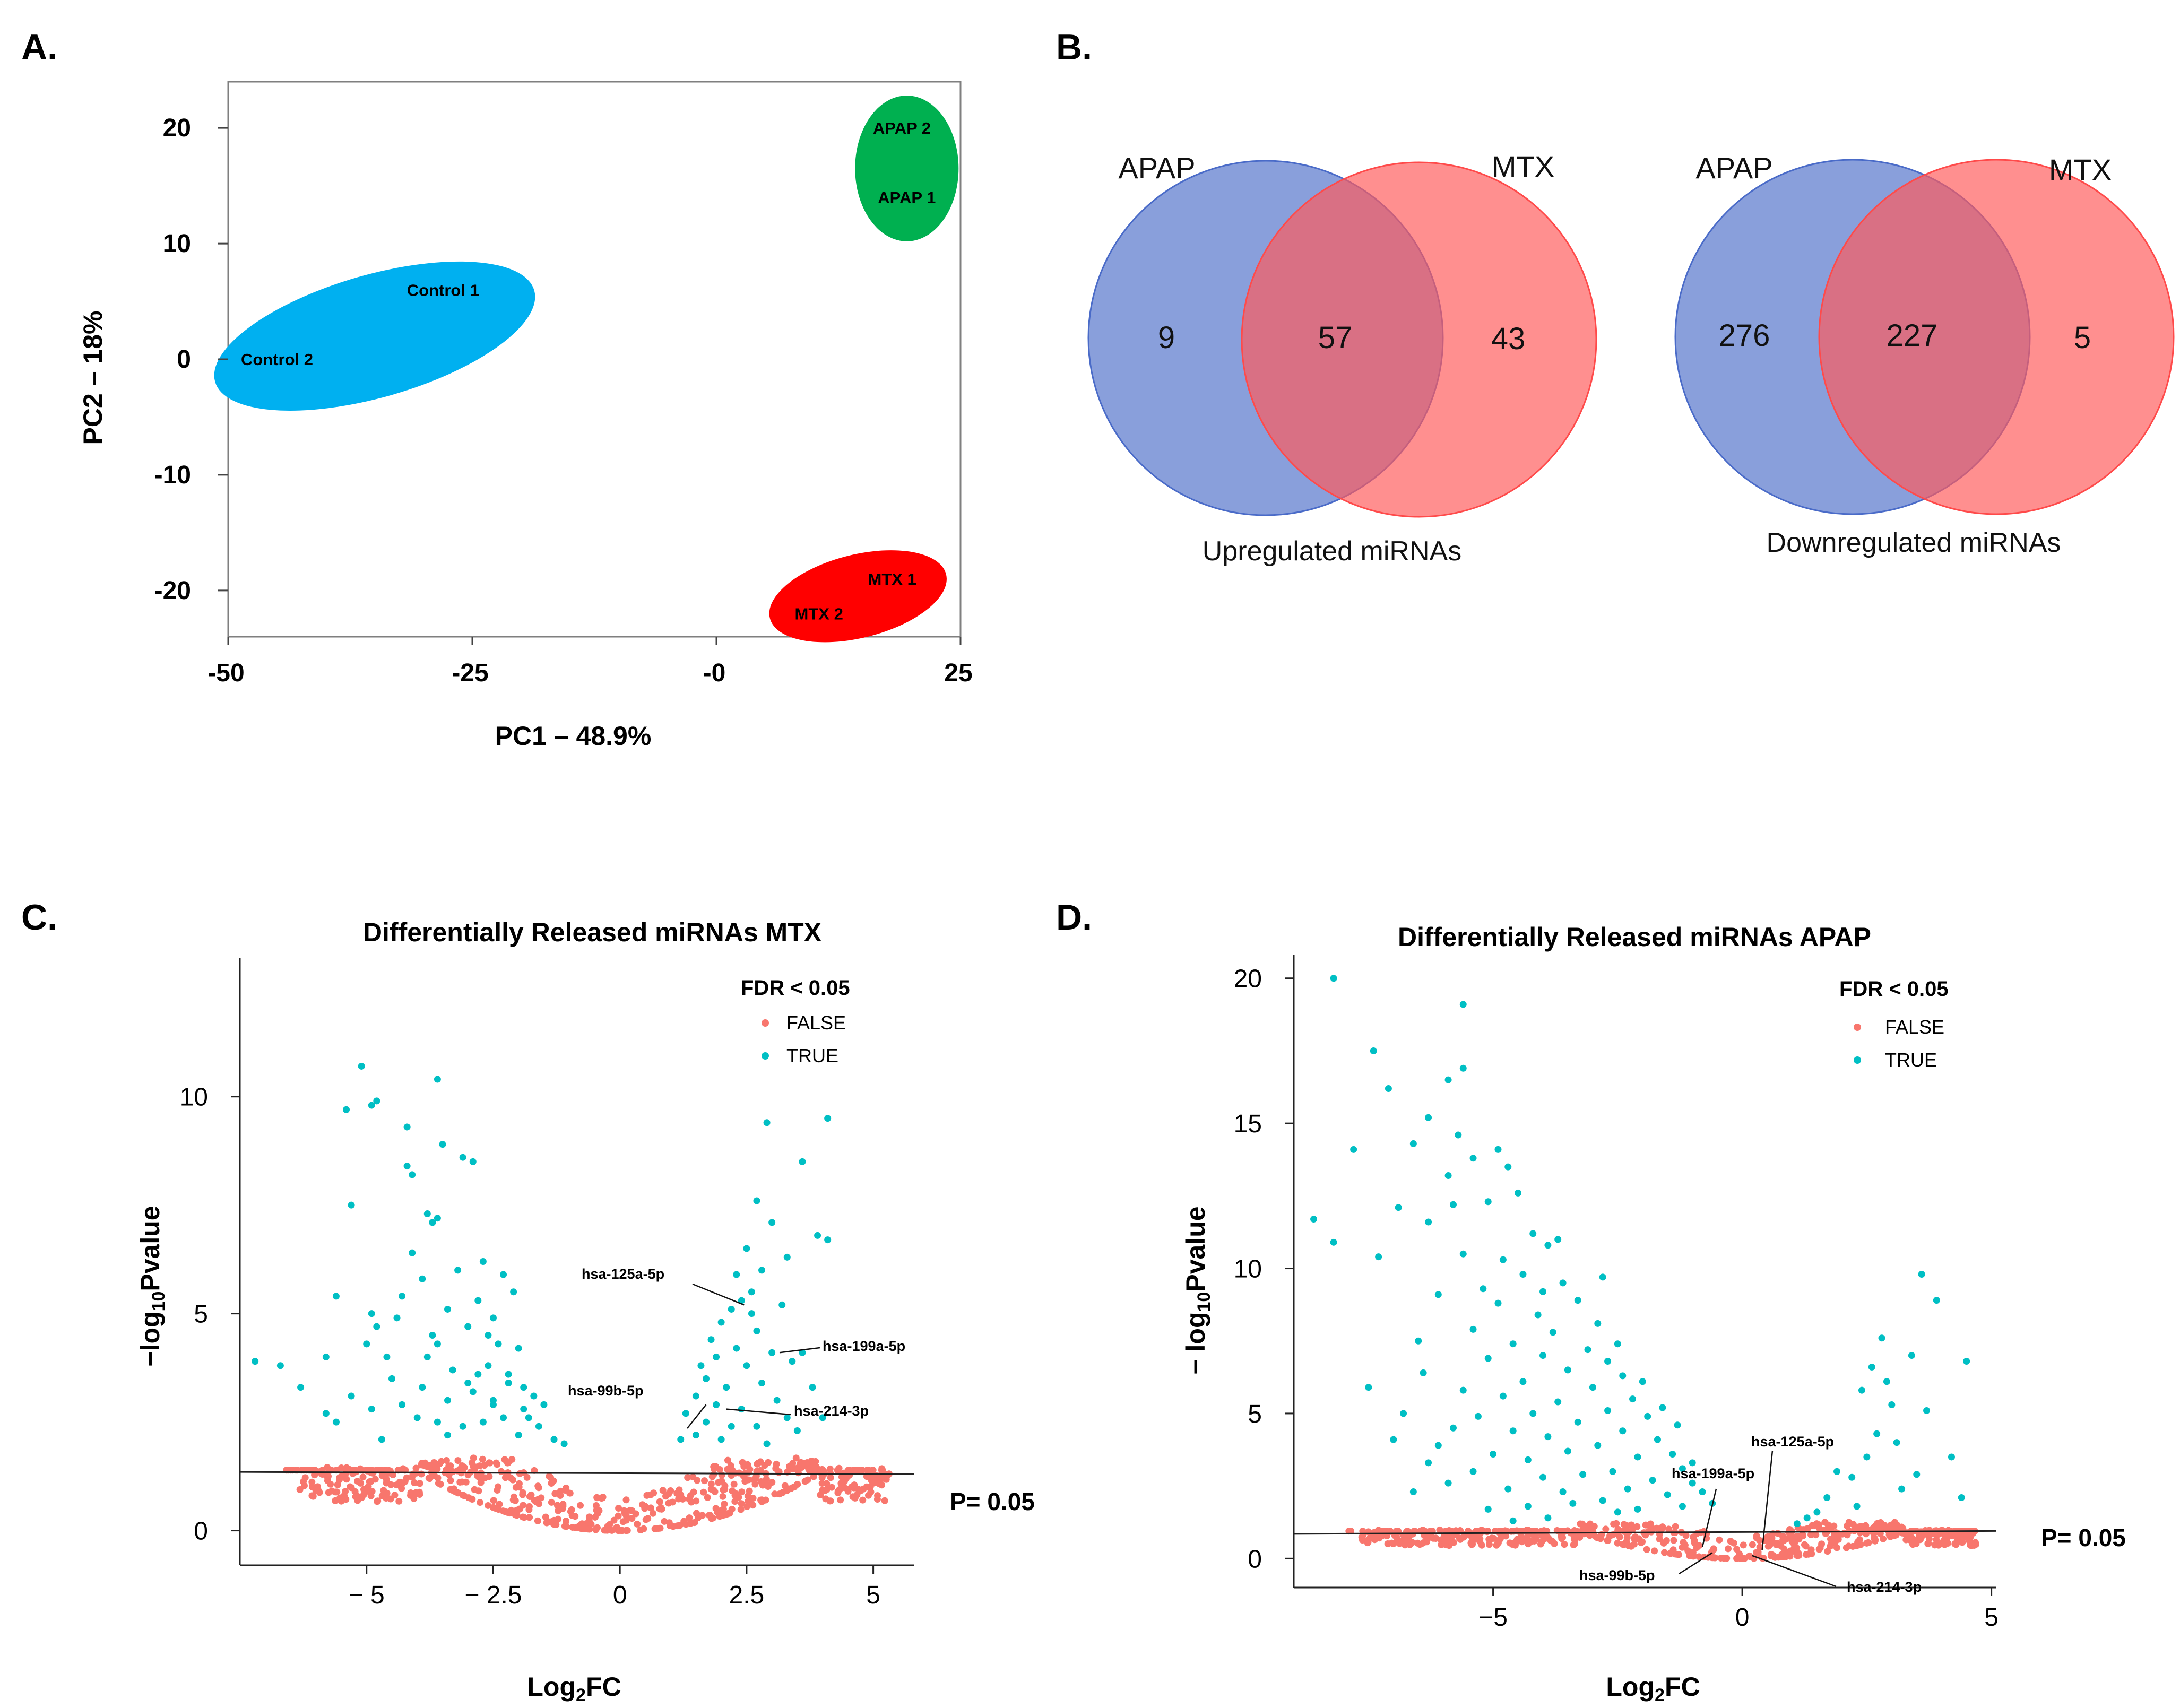  Describe the element at coordinates (367, 1595) in the screenshot. I see `x-tick-label: − 5` at that location.